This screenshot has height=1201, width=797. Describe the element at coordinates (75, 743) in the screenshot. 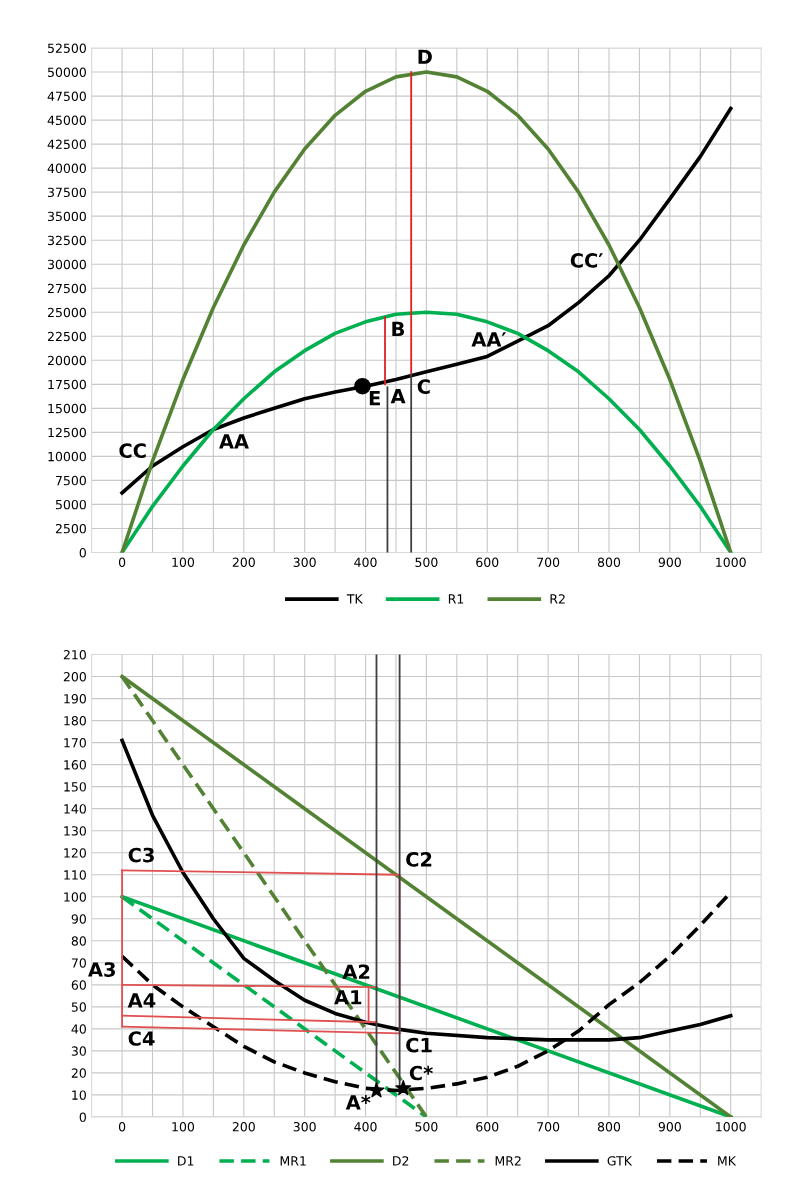

I see `y-tick-label: 170` at that location.